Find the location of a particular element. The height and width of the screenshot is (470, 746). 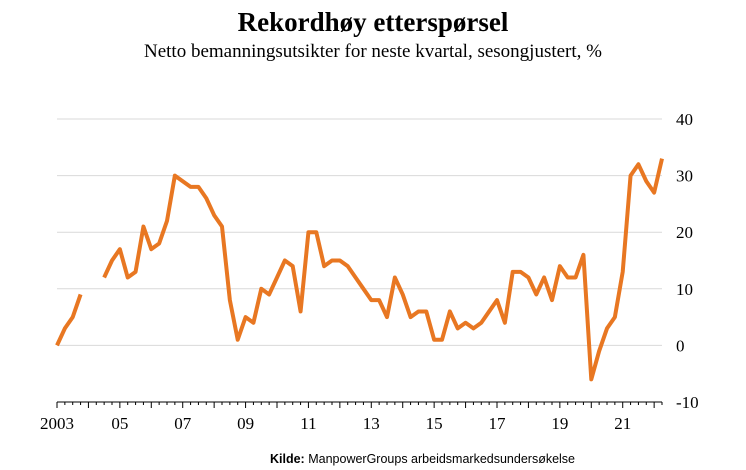

x-tick-label: 15 is located at coordinates (434, 423).